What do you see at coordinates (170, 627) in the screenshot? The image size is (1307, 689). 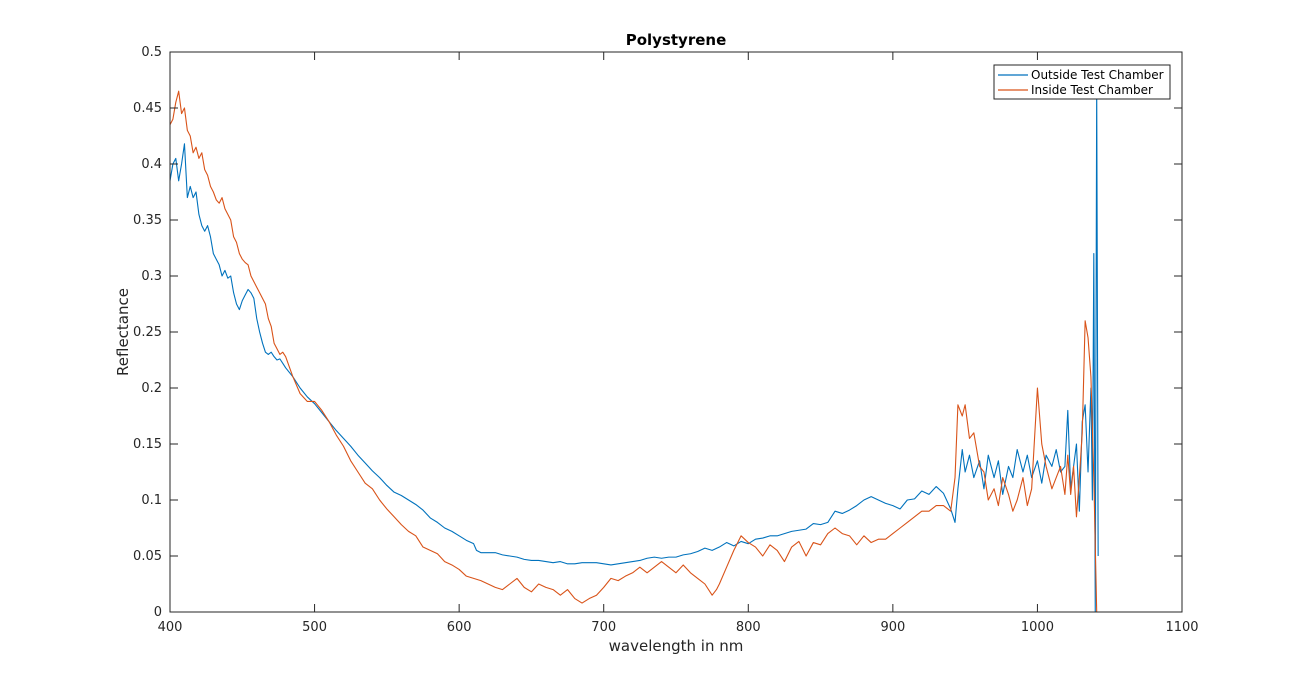 I see `x-tick-label: 400` at bounding box center [170, 627].